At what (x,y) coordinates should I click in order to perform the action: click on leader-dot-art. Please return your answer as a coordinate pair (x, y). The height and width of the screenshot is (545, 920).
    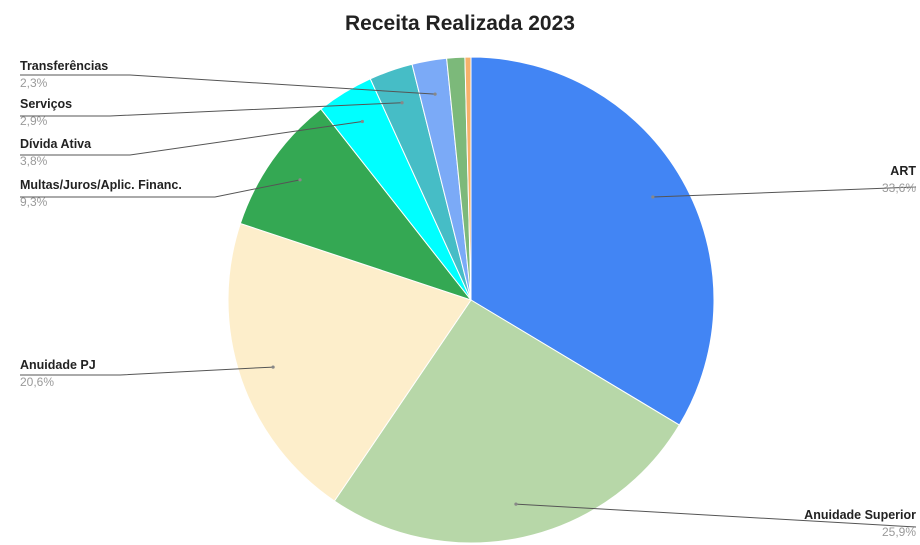
    Looking at the image, I should click on (653, 197).